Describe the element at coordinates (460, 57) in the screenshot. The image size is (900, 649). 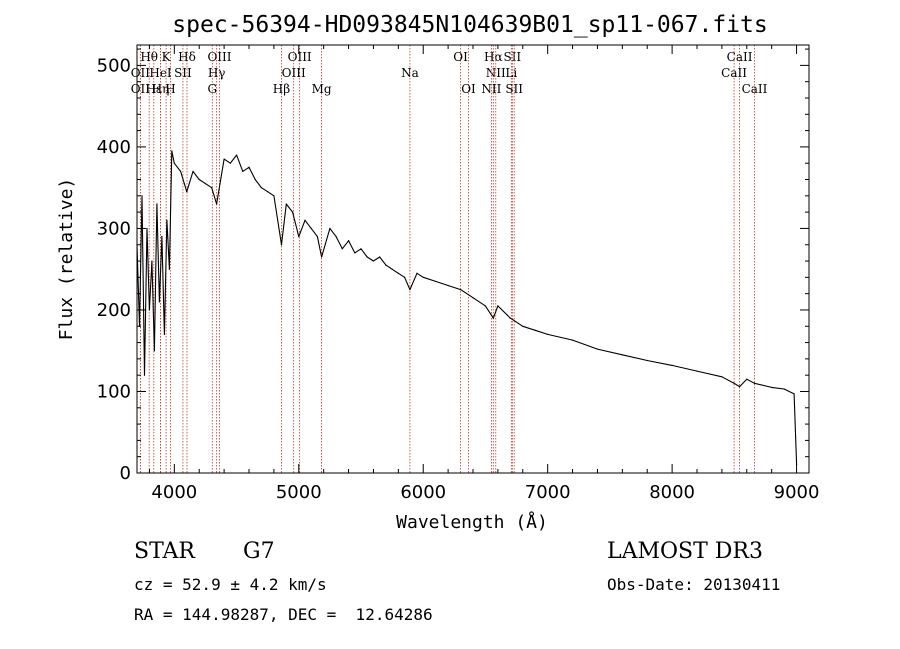
I see `line-label-18: OI` at that location.